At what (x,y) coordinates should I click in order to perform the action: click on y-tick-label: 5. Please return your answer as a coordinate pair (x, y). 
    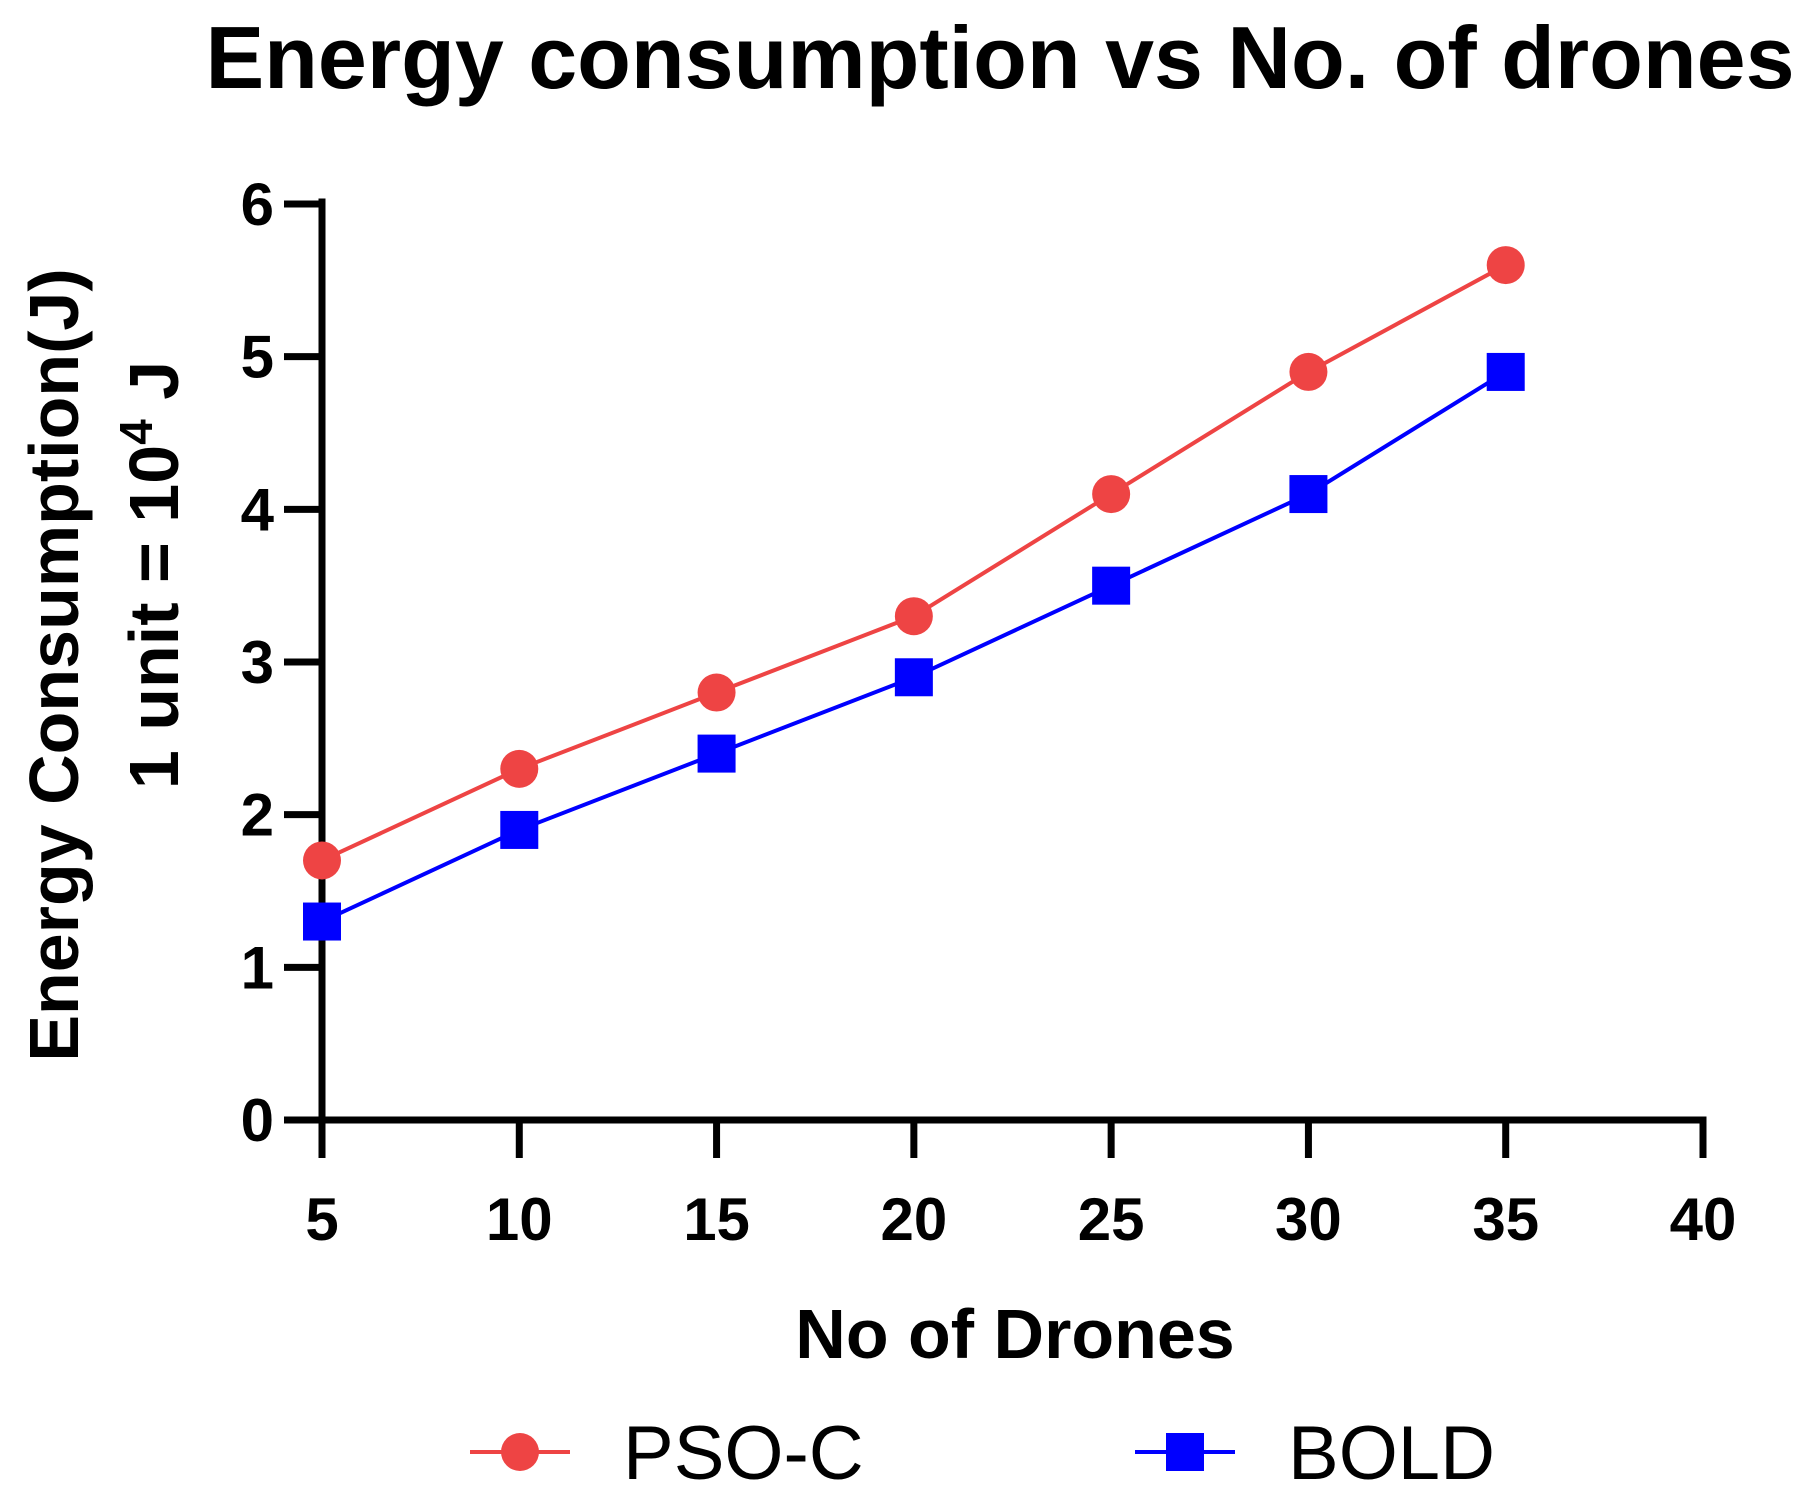
    Looking at the image, I should click on (257, 357).